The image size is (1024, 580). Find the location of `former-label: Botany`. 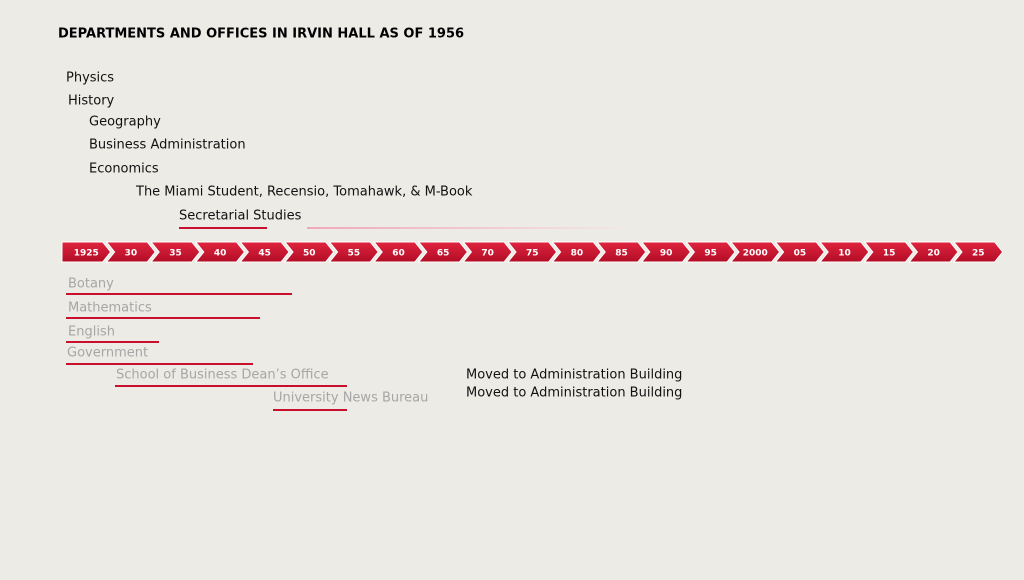

former-label: Botany is located at coordinates (91, 284).